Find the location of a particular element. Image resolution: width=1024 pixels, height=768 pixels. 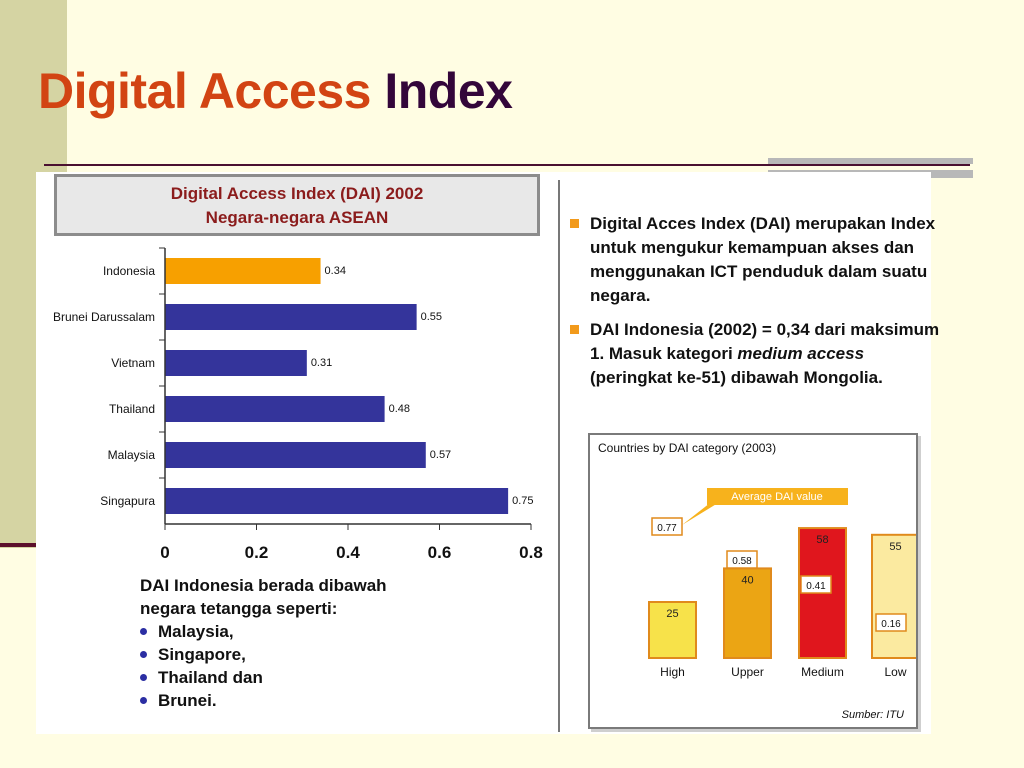

category-label: Vietnam is located at coordinates (133, 363).